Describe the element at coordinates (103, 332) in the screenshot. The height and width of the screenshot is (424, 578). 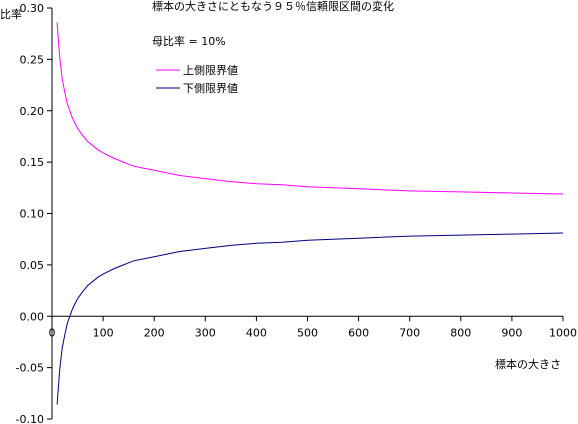
I see `x-tick-label: 100` at that location.